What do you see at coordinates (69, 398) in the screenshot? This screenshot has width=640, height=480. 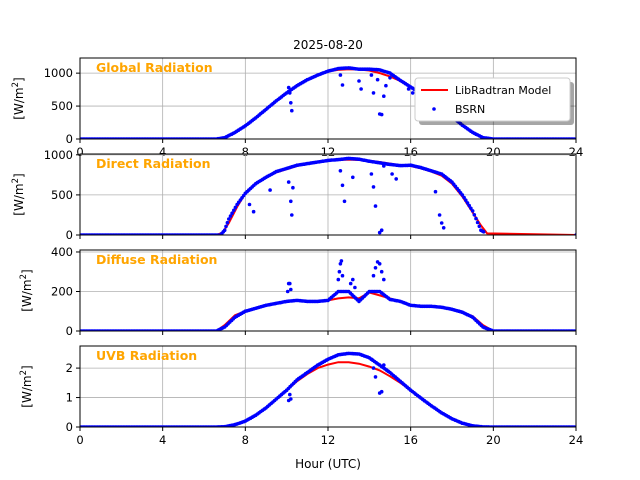 I see `y-tick-label: 1` at bounding box center [69, 398].